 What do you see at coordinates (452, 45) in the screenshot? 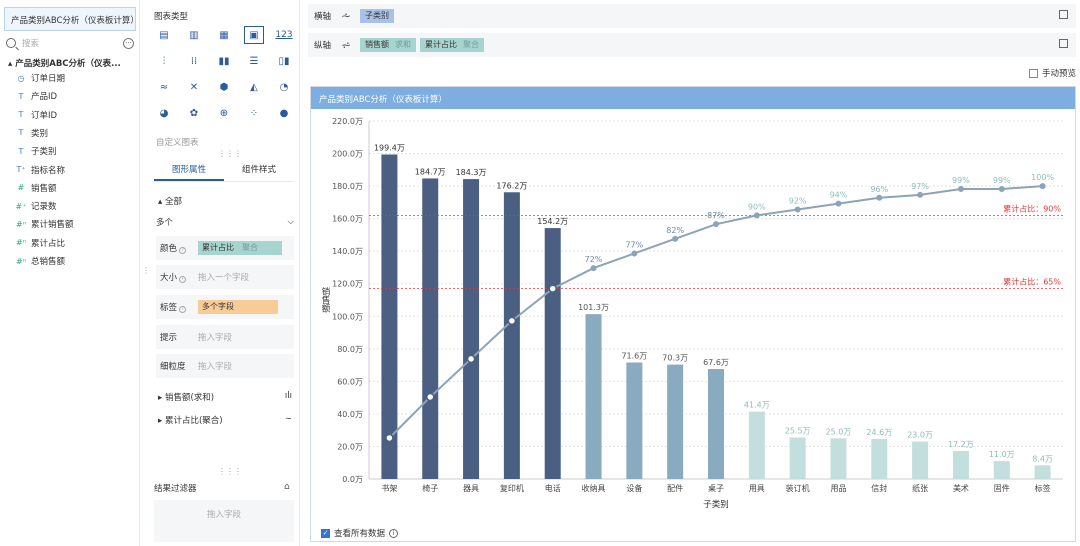
I see `y-axis-field-pill-cumulative: 累计占比 聚合` at bounding box center [452, 45].